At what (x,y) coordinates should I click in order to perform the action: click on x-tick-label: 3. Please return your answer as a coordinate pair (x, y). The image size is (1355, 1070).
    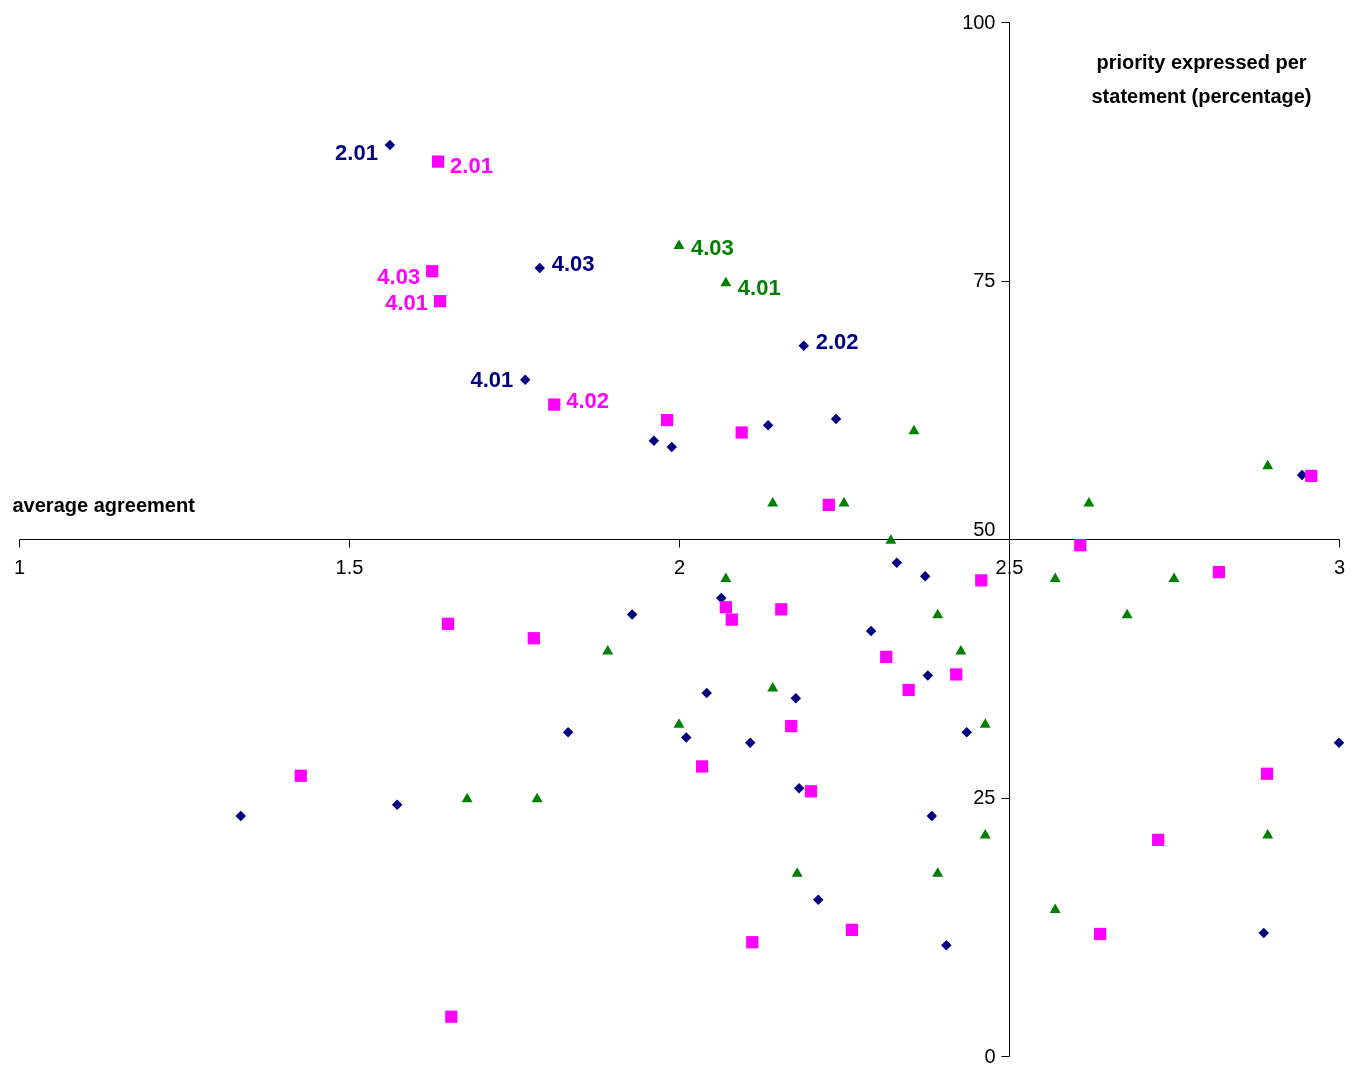
    Looking at the image, I should click on (1339, 566).